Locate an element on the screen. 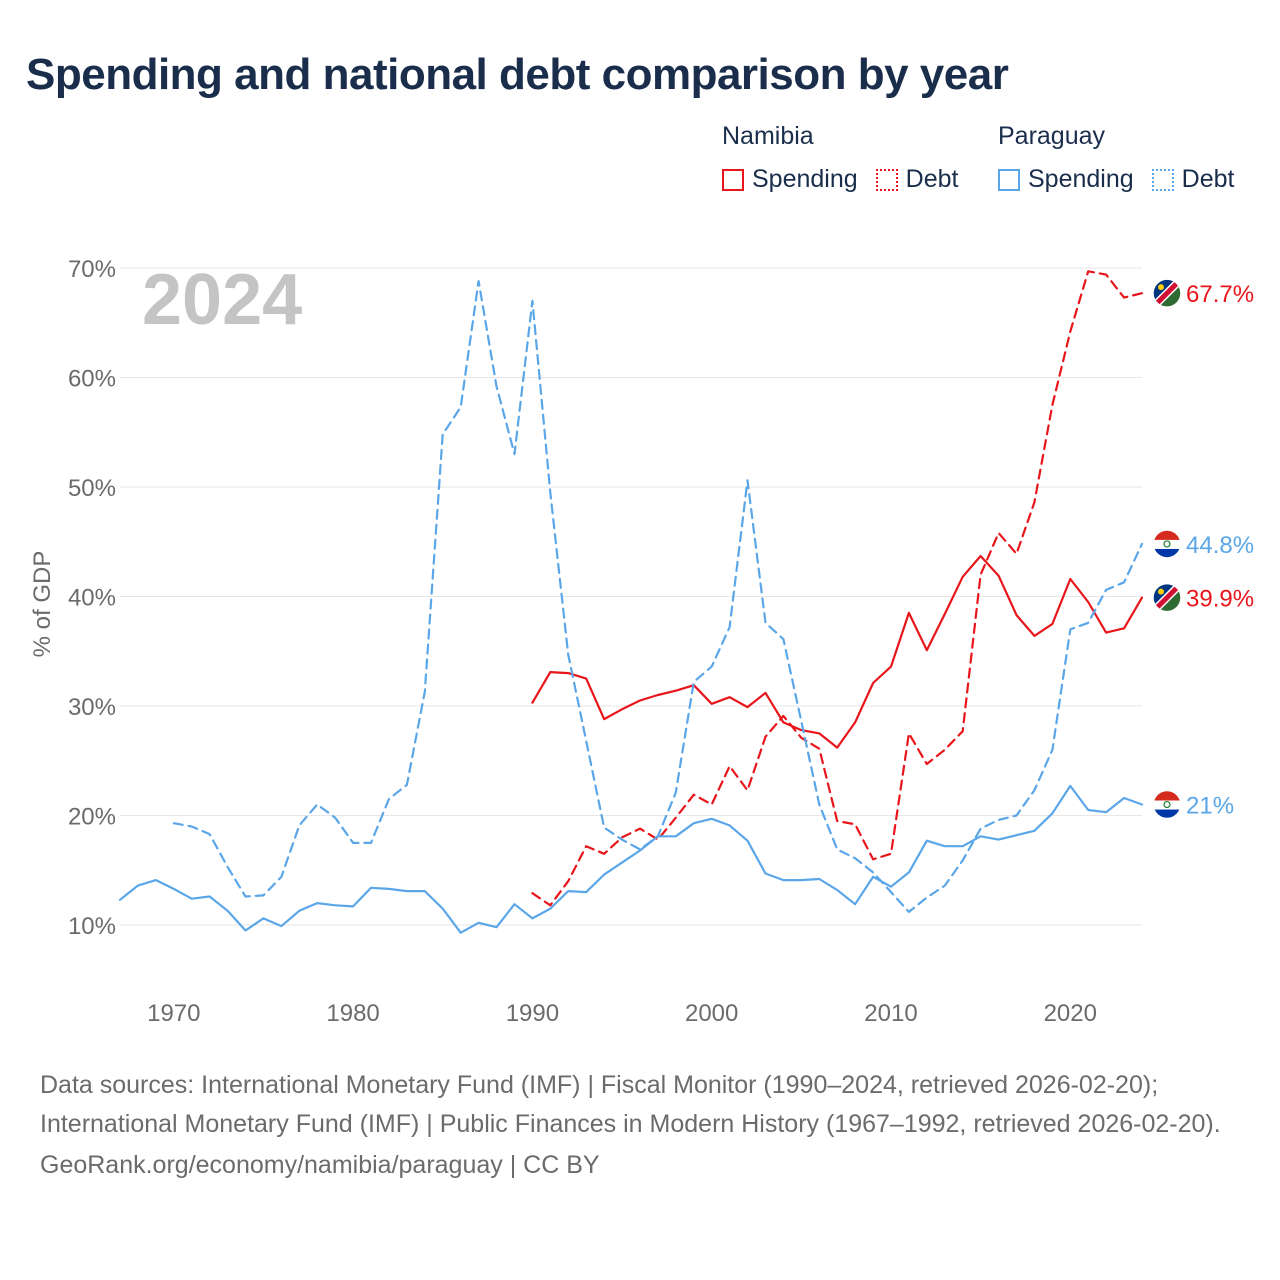 The image size is (1280, 1280). legend-paraguay-spending: Spending is located at coordinates (1066, 179).